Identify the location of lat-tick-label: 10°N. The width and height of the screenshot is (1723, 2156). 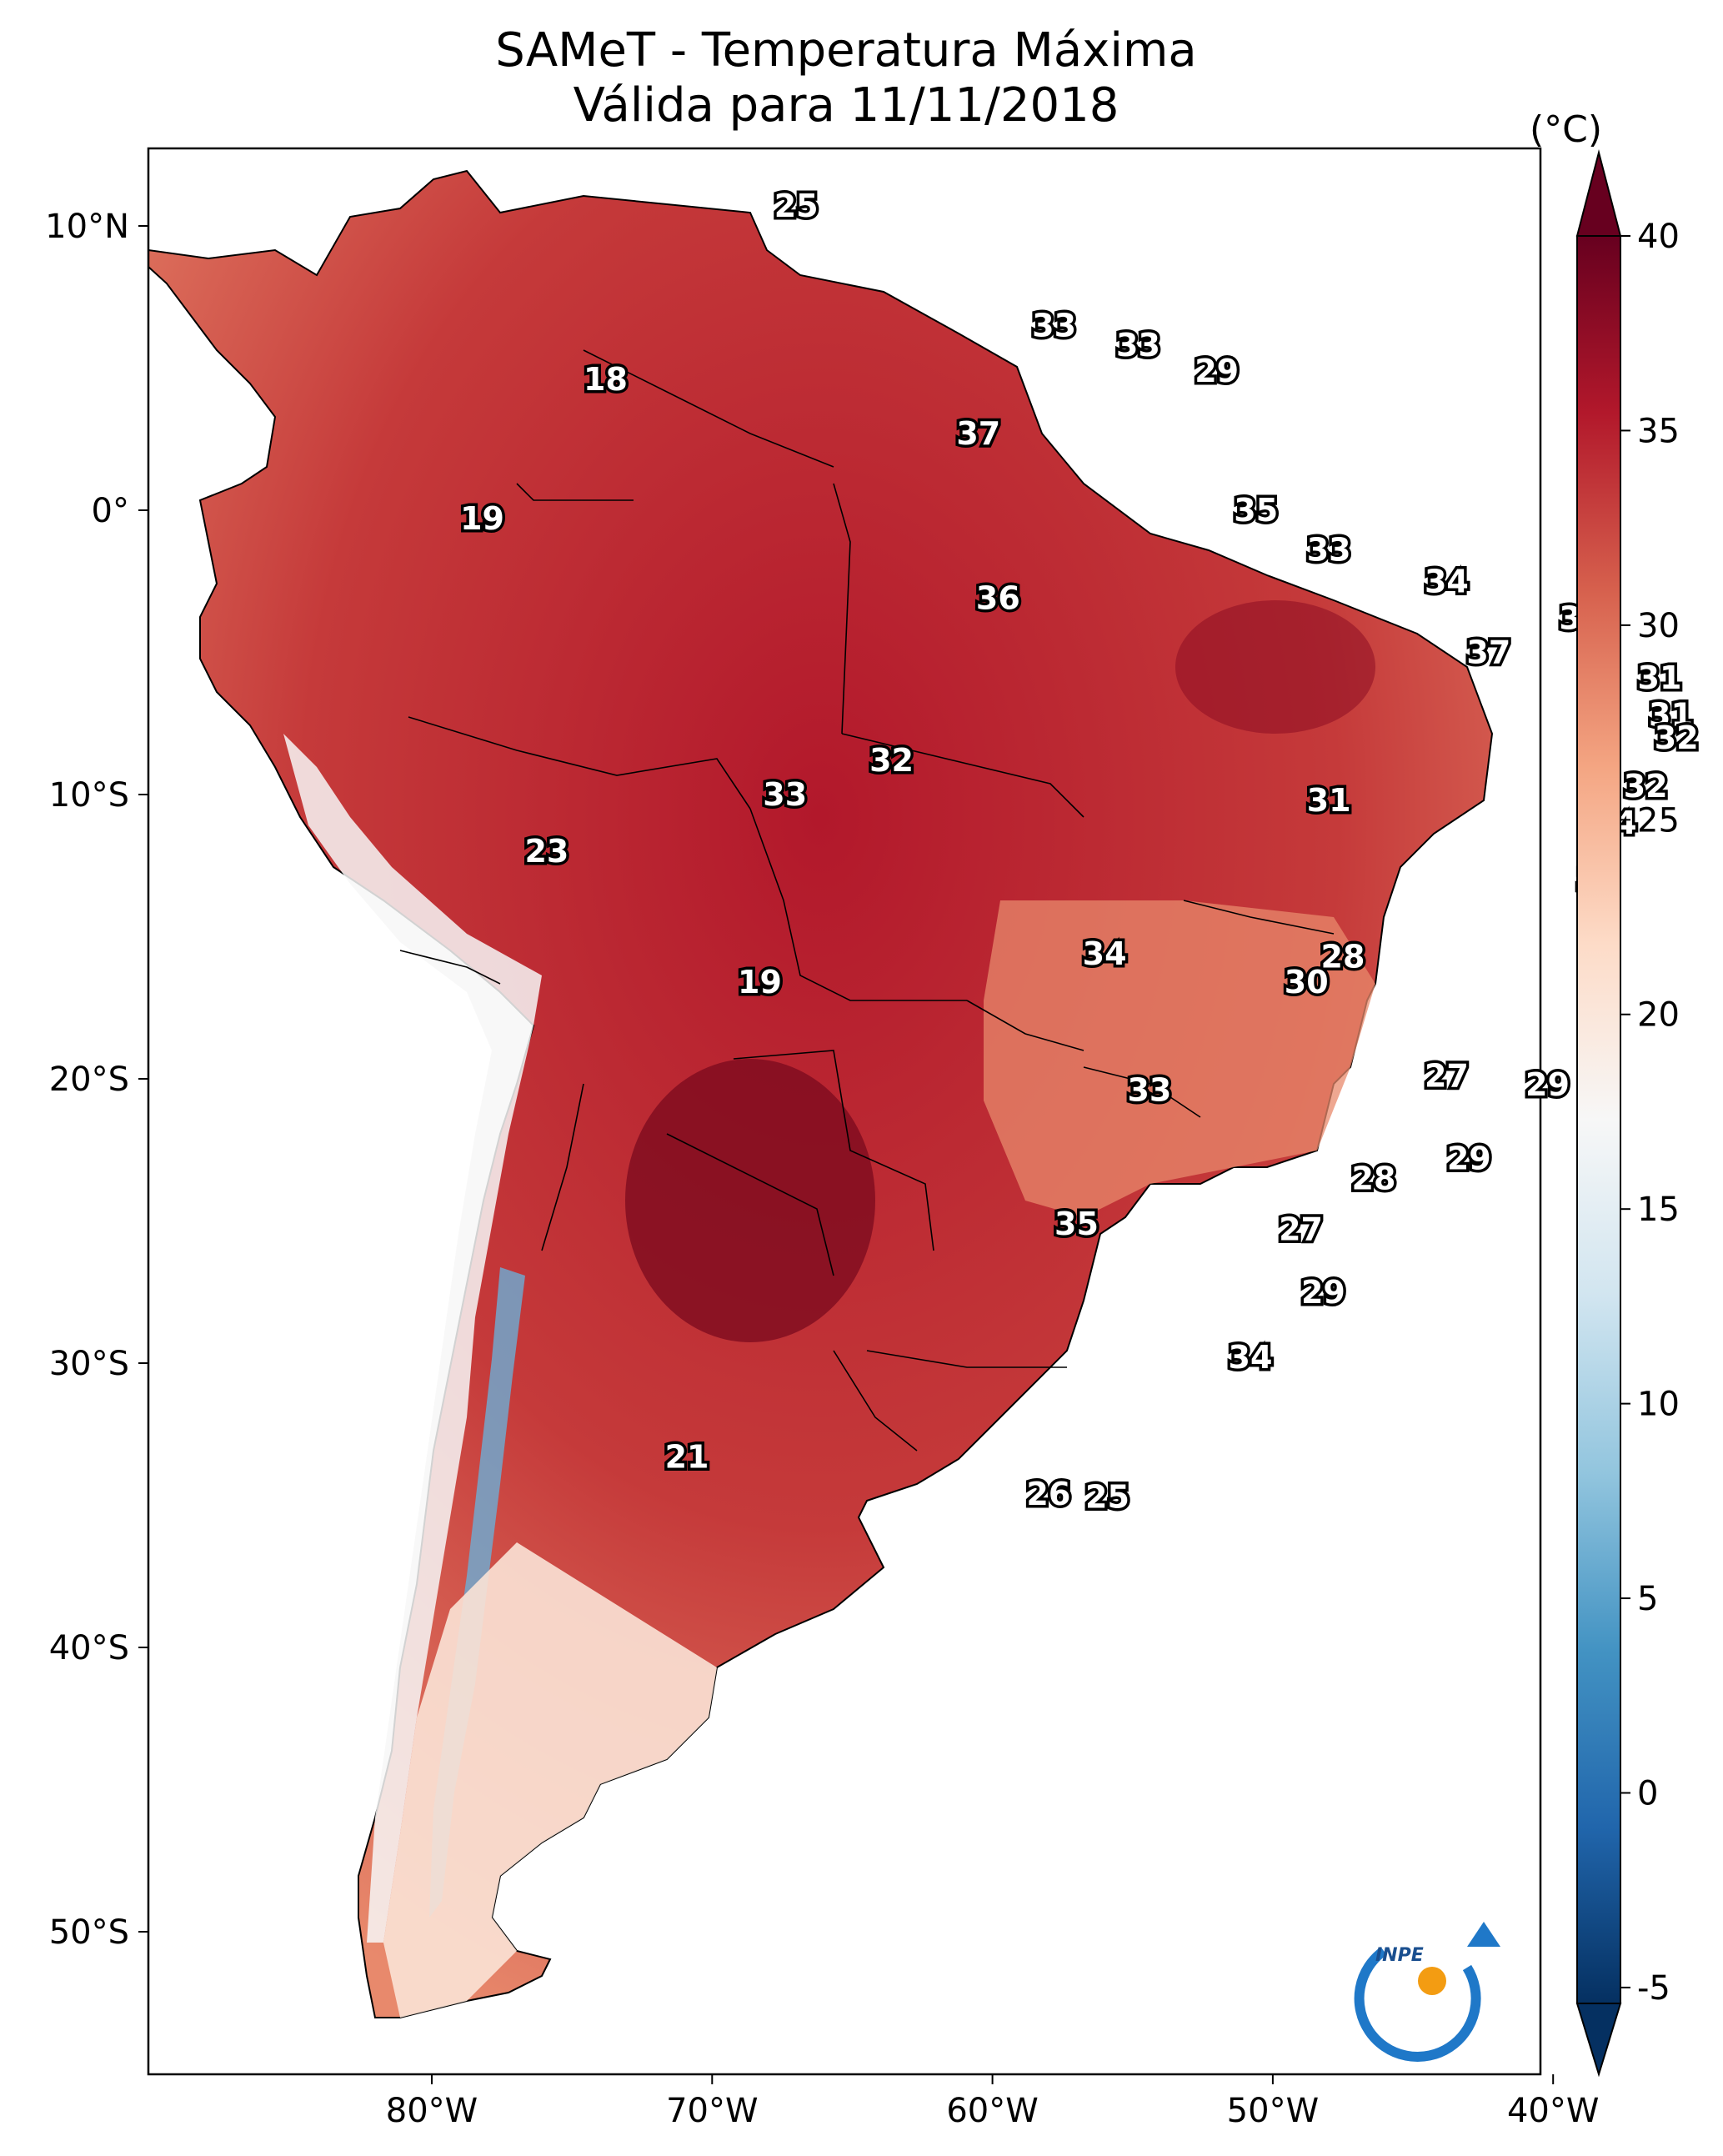
(87, 227).